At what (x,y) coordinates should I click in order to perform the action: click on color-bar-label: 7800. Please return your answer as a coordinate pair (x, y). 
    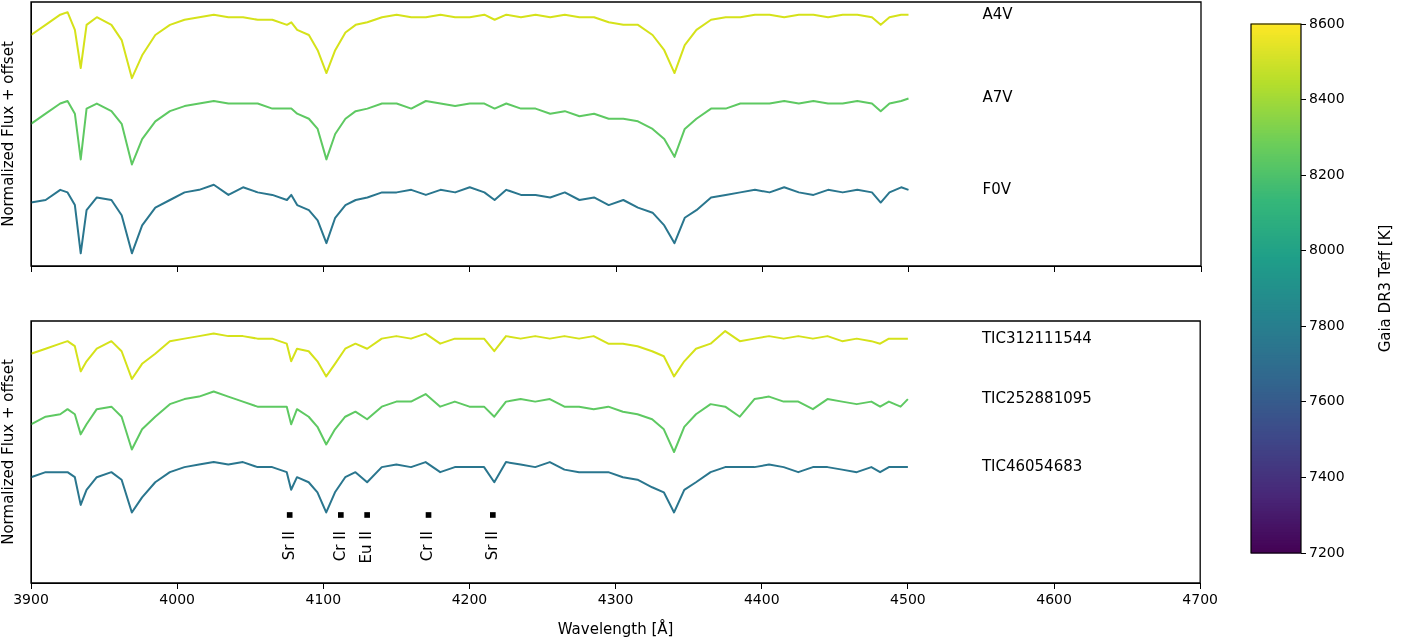
    Looking at the image, I should click on (1327, 324).